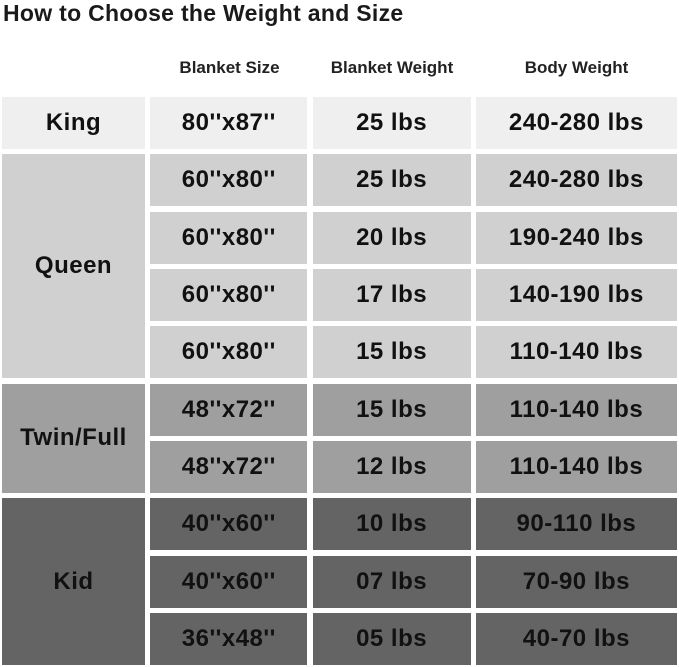 The width and height of the screenshot is (679, 667). Describe the element at coordinates (391, 524) in the screenshot. I see `blanket-weight-cell: 10 lbs` at that location.